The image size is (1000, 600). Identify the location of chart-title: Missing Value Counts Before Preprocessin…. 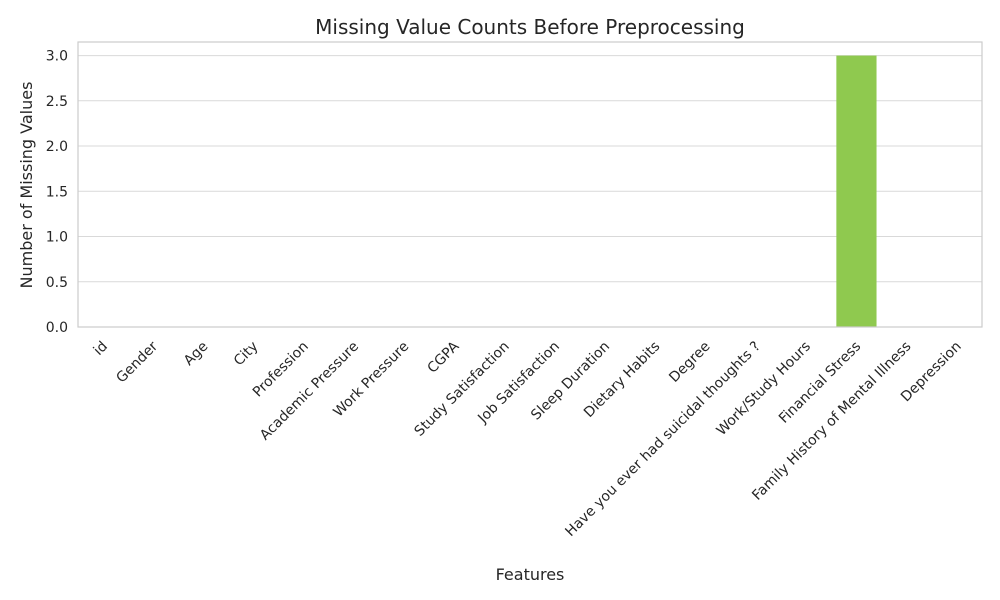
(530, 27).